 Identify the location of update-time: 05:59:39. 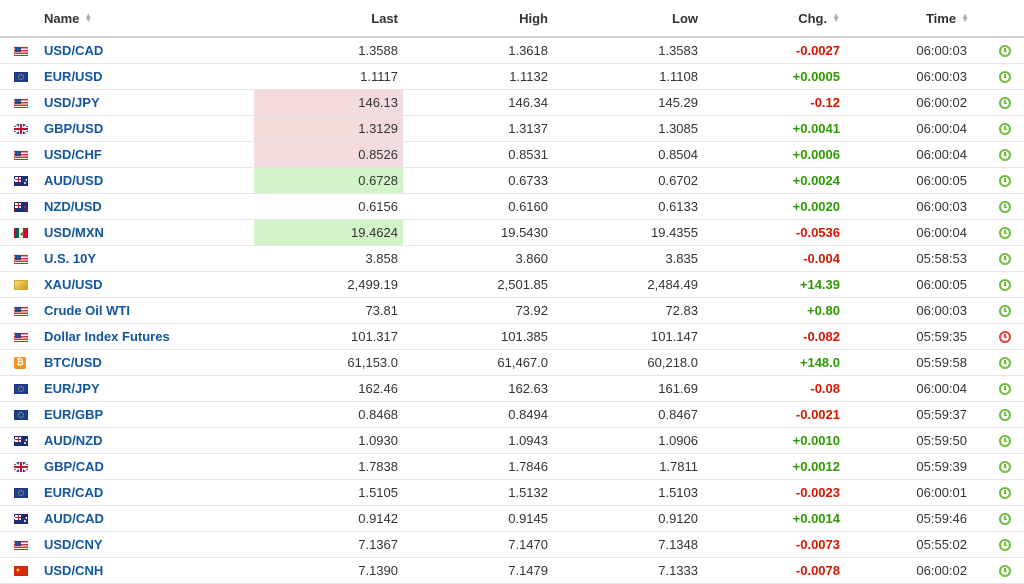
(941, 466).